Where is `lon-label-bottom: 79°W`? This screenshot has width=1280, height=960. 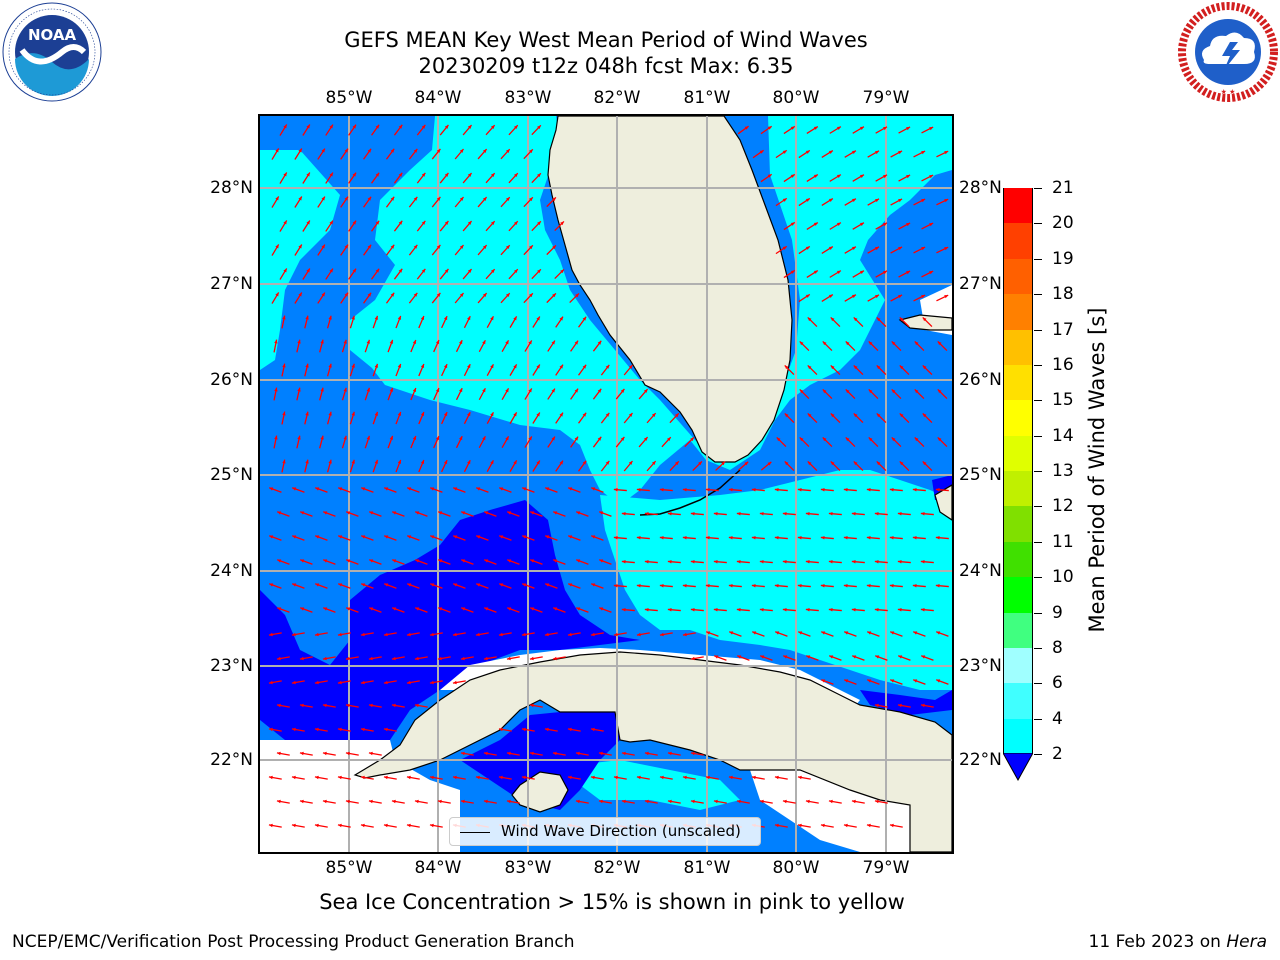 lon-label-bottom: 79°W is located at coordinates (886, 868).